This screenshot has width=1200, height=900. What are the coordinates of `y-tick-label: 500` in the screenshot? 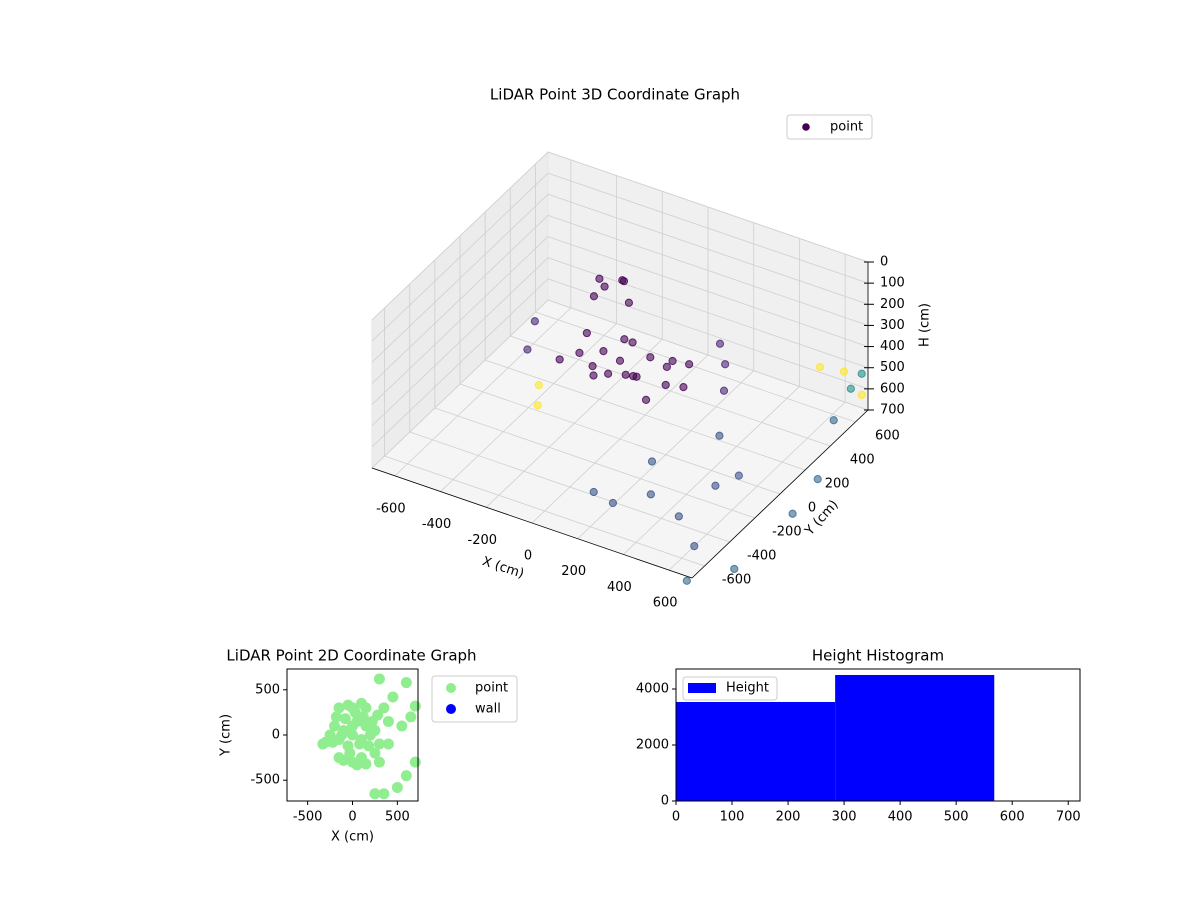 It's located at (267, 689).